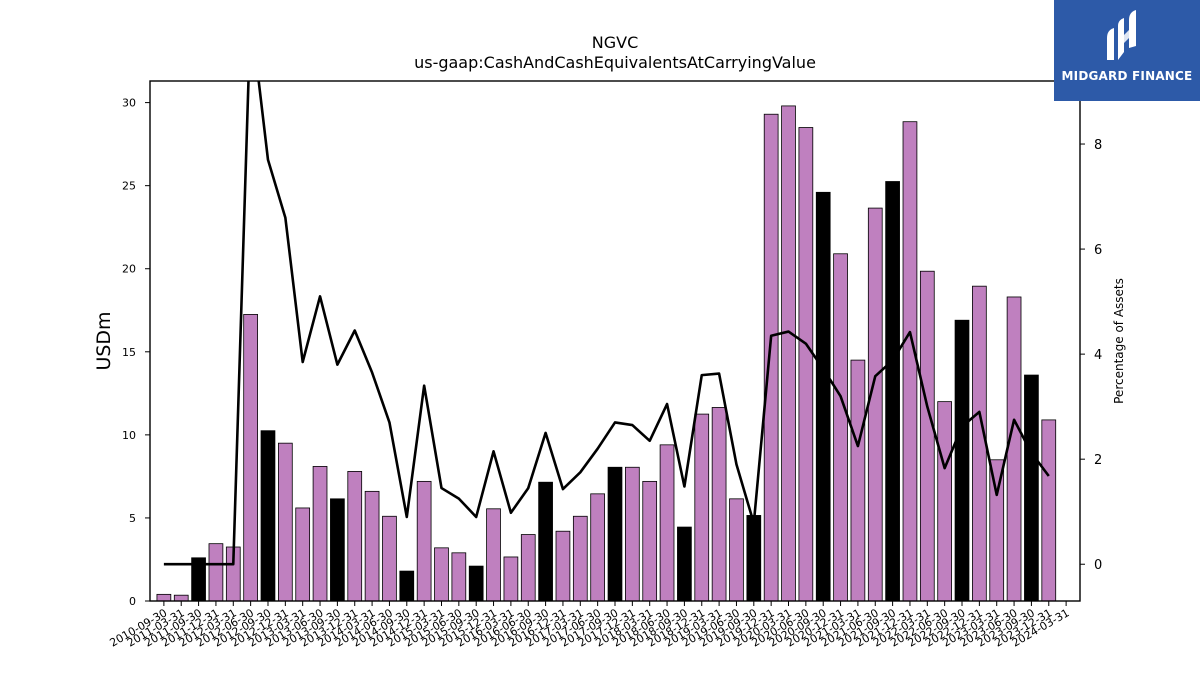 Image resolution: width=1200 pixels, height=675 pixels. What do you see at coordinates (615, 42) in the screenshot?
I see `chart-title: NGVC` at bounding box center [615, 42].